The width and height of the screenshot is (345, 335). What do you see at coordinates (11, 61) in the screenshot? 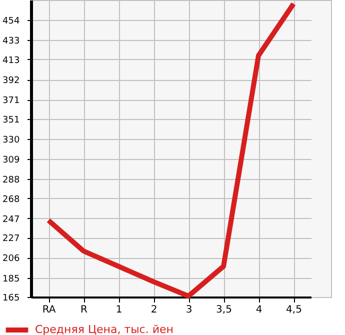
I see `y-tick-label: 413` at bounding box center [11, 61].